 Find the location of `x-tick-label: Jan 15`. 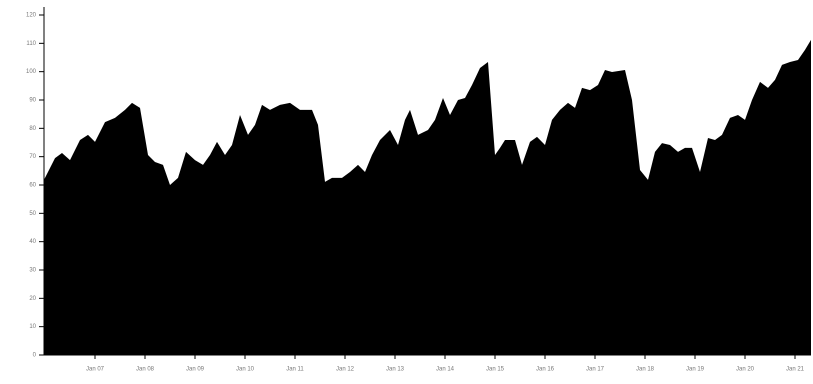

x-tick-label: Jan 15 is located at coordinates (495, 370).